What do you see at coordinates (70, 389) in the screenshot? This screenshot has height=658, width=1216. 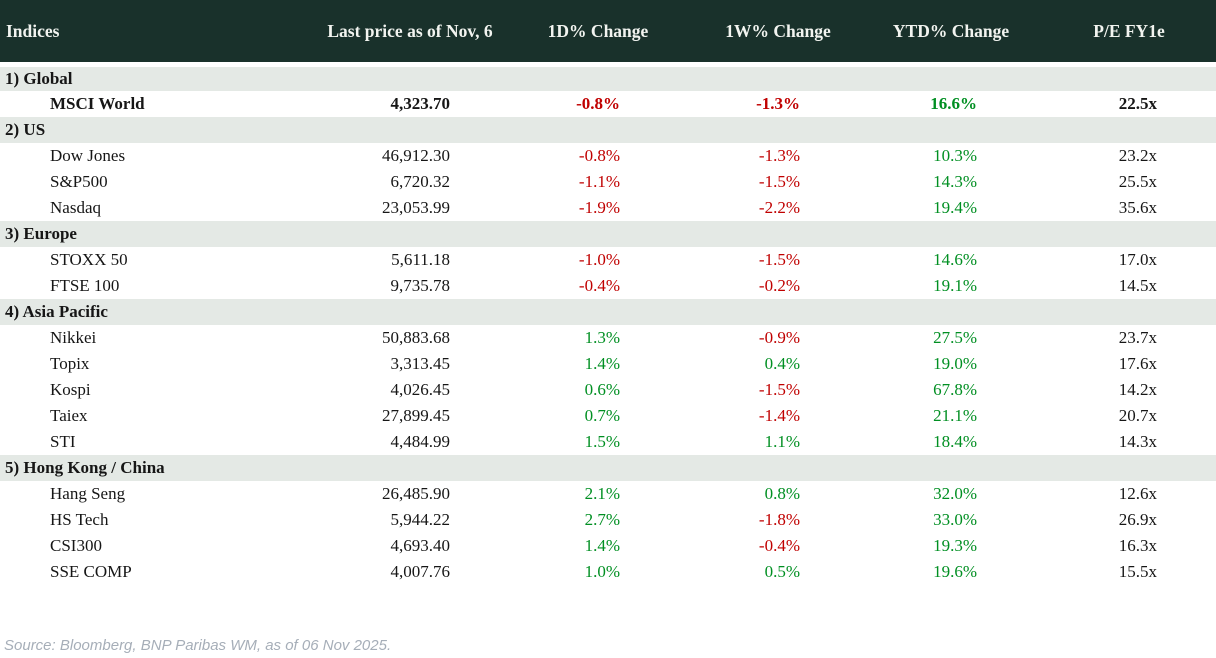 I see `index-name-cell: Kospi` at bounding box center [70, 389].